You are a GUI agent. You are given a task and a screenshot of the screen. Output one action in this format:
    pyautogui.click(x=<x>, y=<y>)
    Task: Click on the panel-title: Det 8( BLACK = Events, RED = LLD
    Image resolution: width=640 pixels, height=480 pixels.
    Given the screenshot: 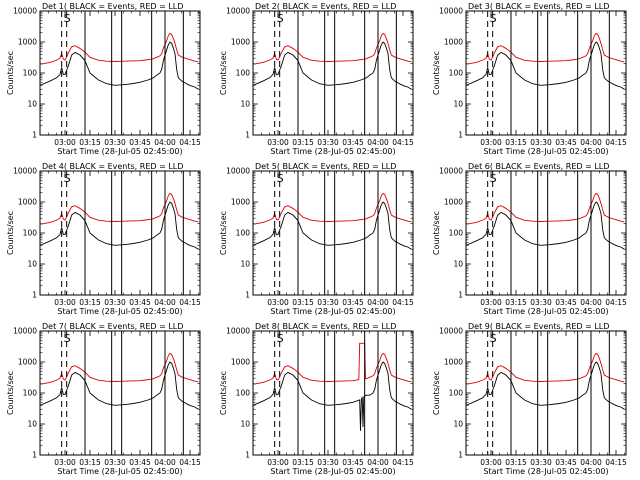 What is the action you would take?
    pyautogui.click(x=325, y=326)
    